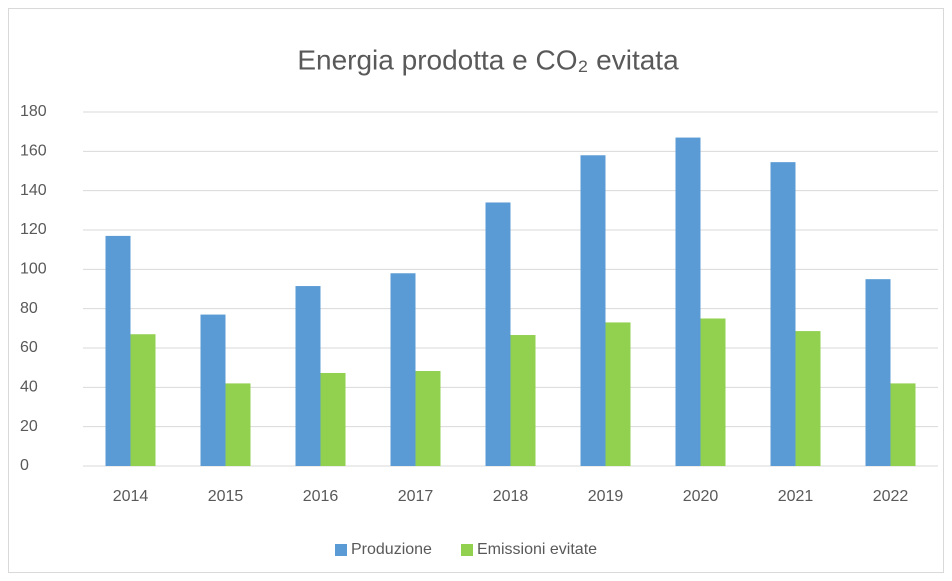 The height and width of the screenshot is (581, 952). What do you see at coordinates (796, 496) in the screenshot?
I see `x-tick-label: 2021` at bounding box center [796, 496].